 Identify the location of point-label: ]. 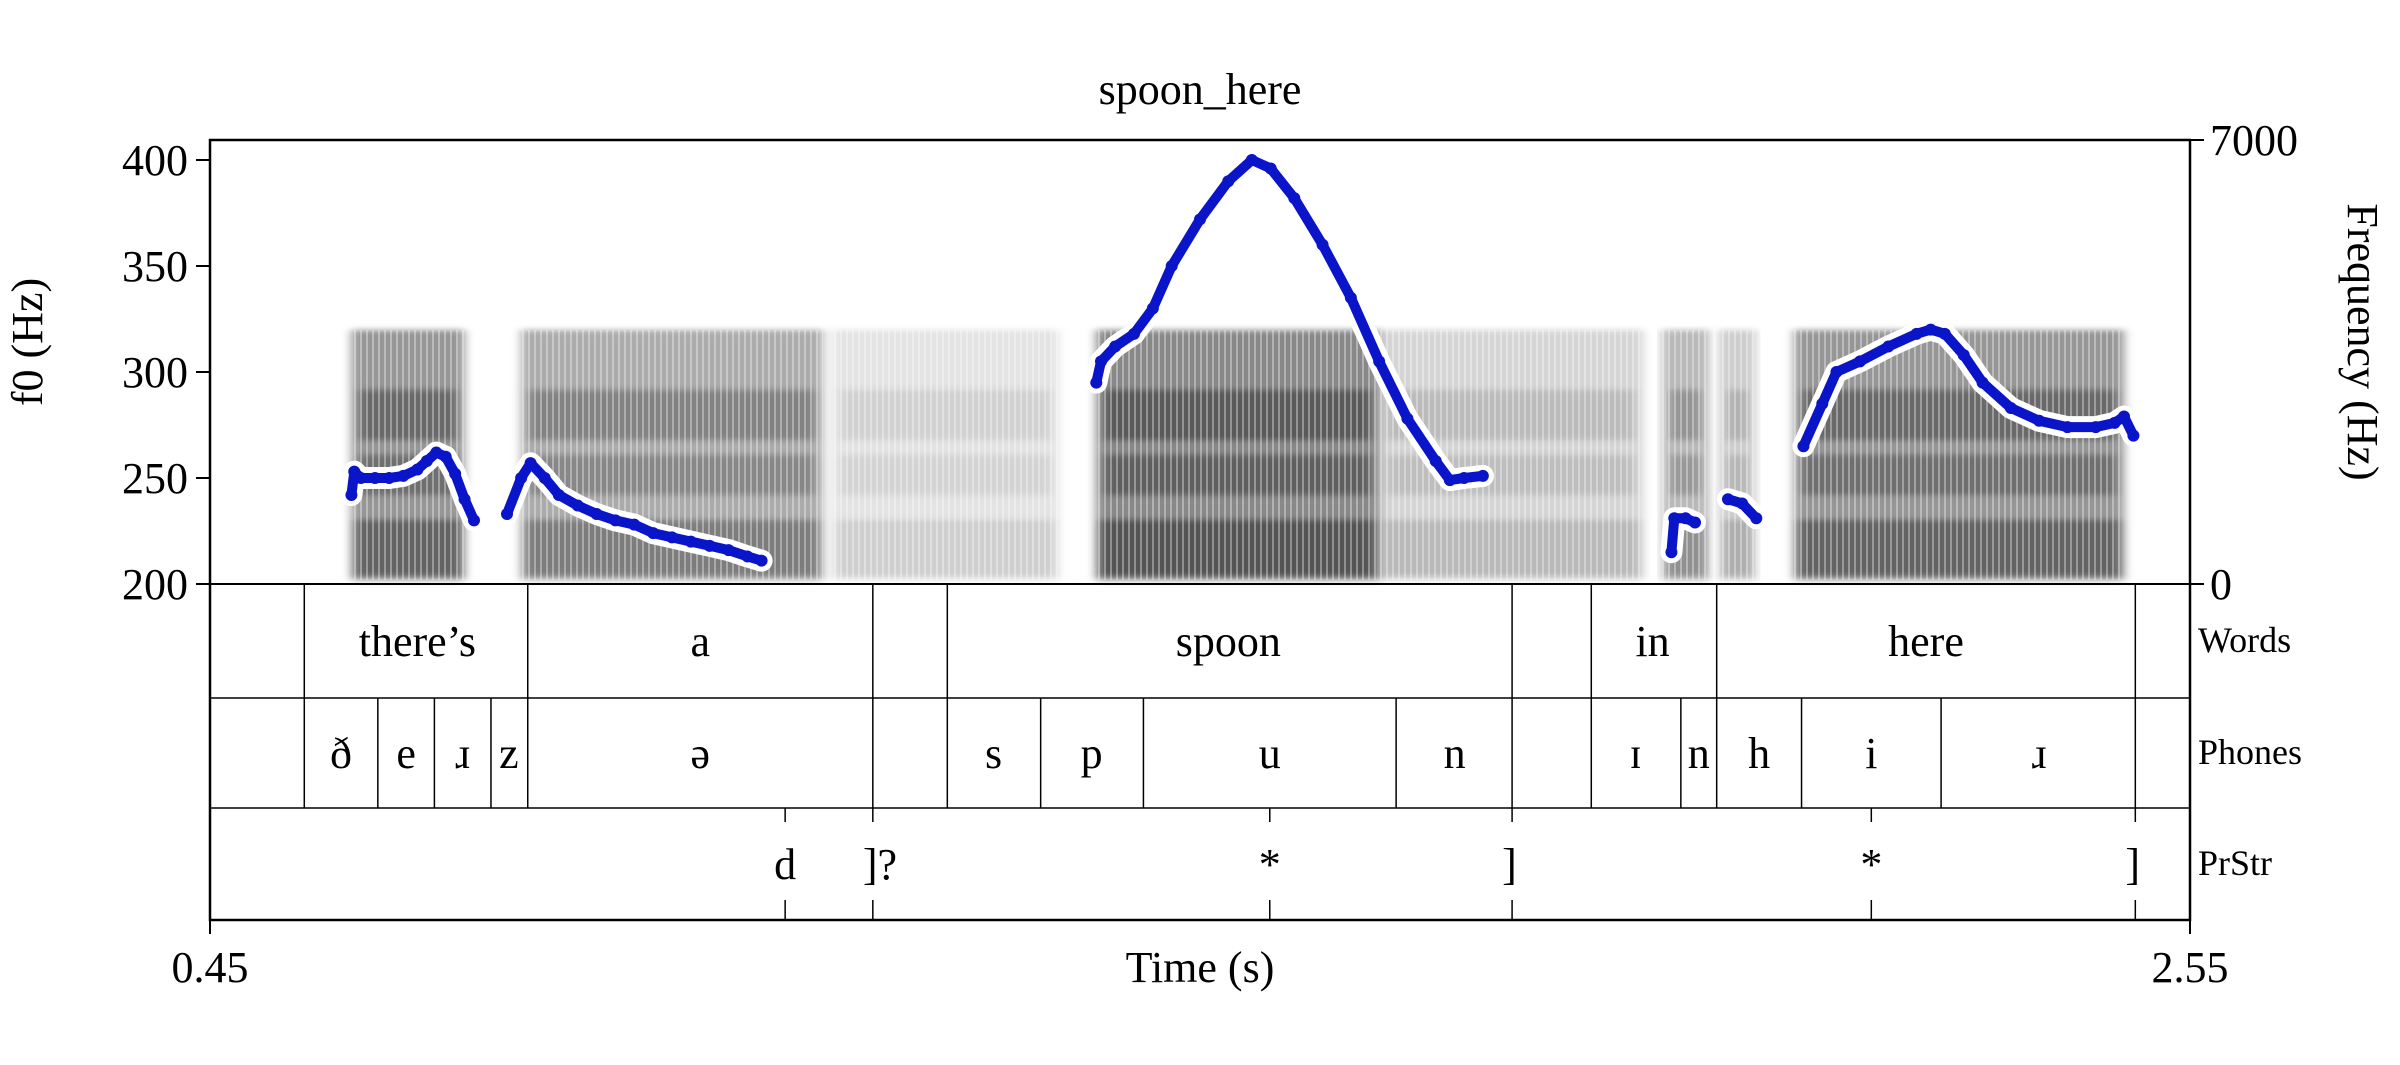
(1509, 864).